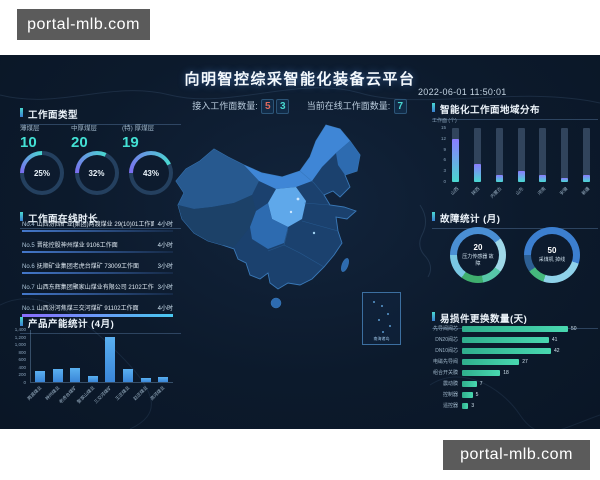 Image resolution: width=600 pixels, height=480 pixels. Describe the element at coordinates (20, 337) in the screenshot. I see `capacity-y-tick: 1,200` at that location.